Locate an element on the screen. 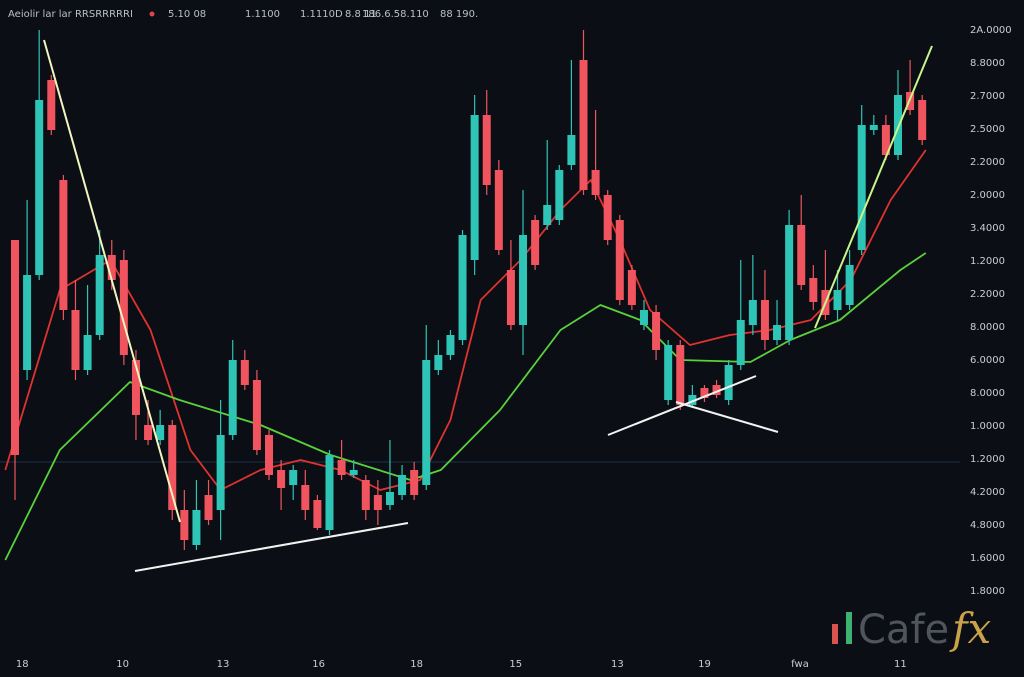  watermark-text: Cafe is located at coordinates (903, 630).